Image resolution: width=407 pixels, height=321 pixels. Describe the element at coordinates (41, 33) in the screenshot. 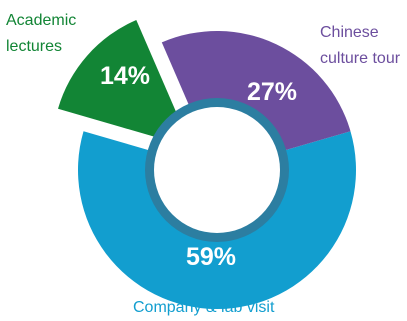

I see `category-label-academic: Academic lectures` at that location.